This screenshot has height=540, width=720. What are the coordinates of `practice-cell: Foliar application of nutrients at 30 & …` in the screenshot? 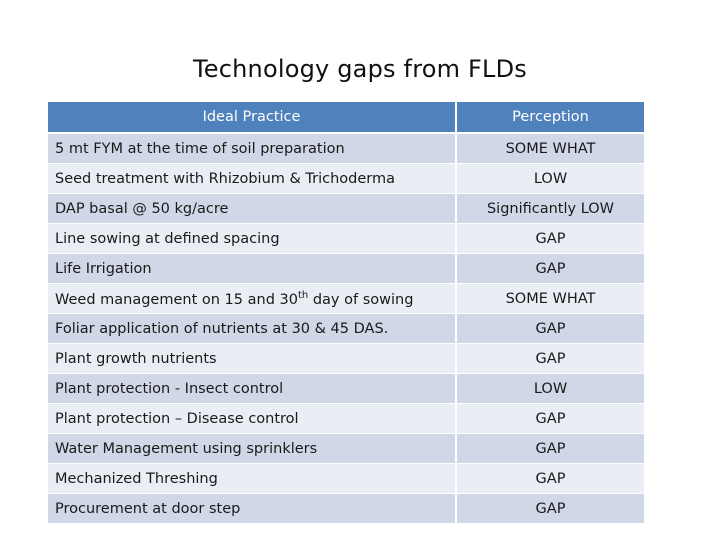 It's located at (252, 328).